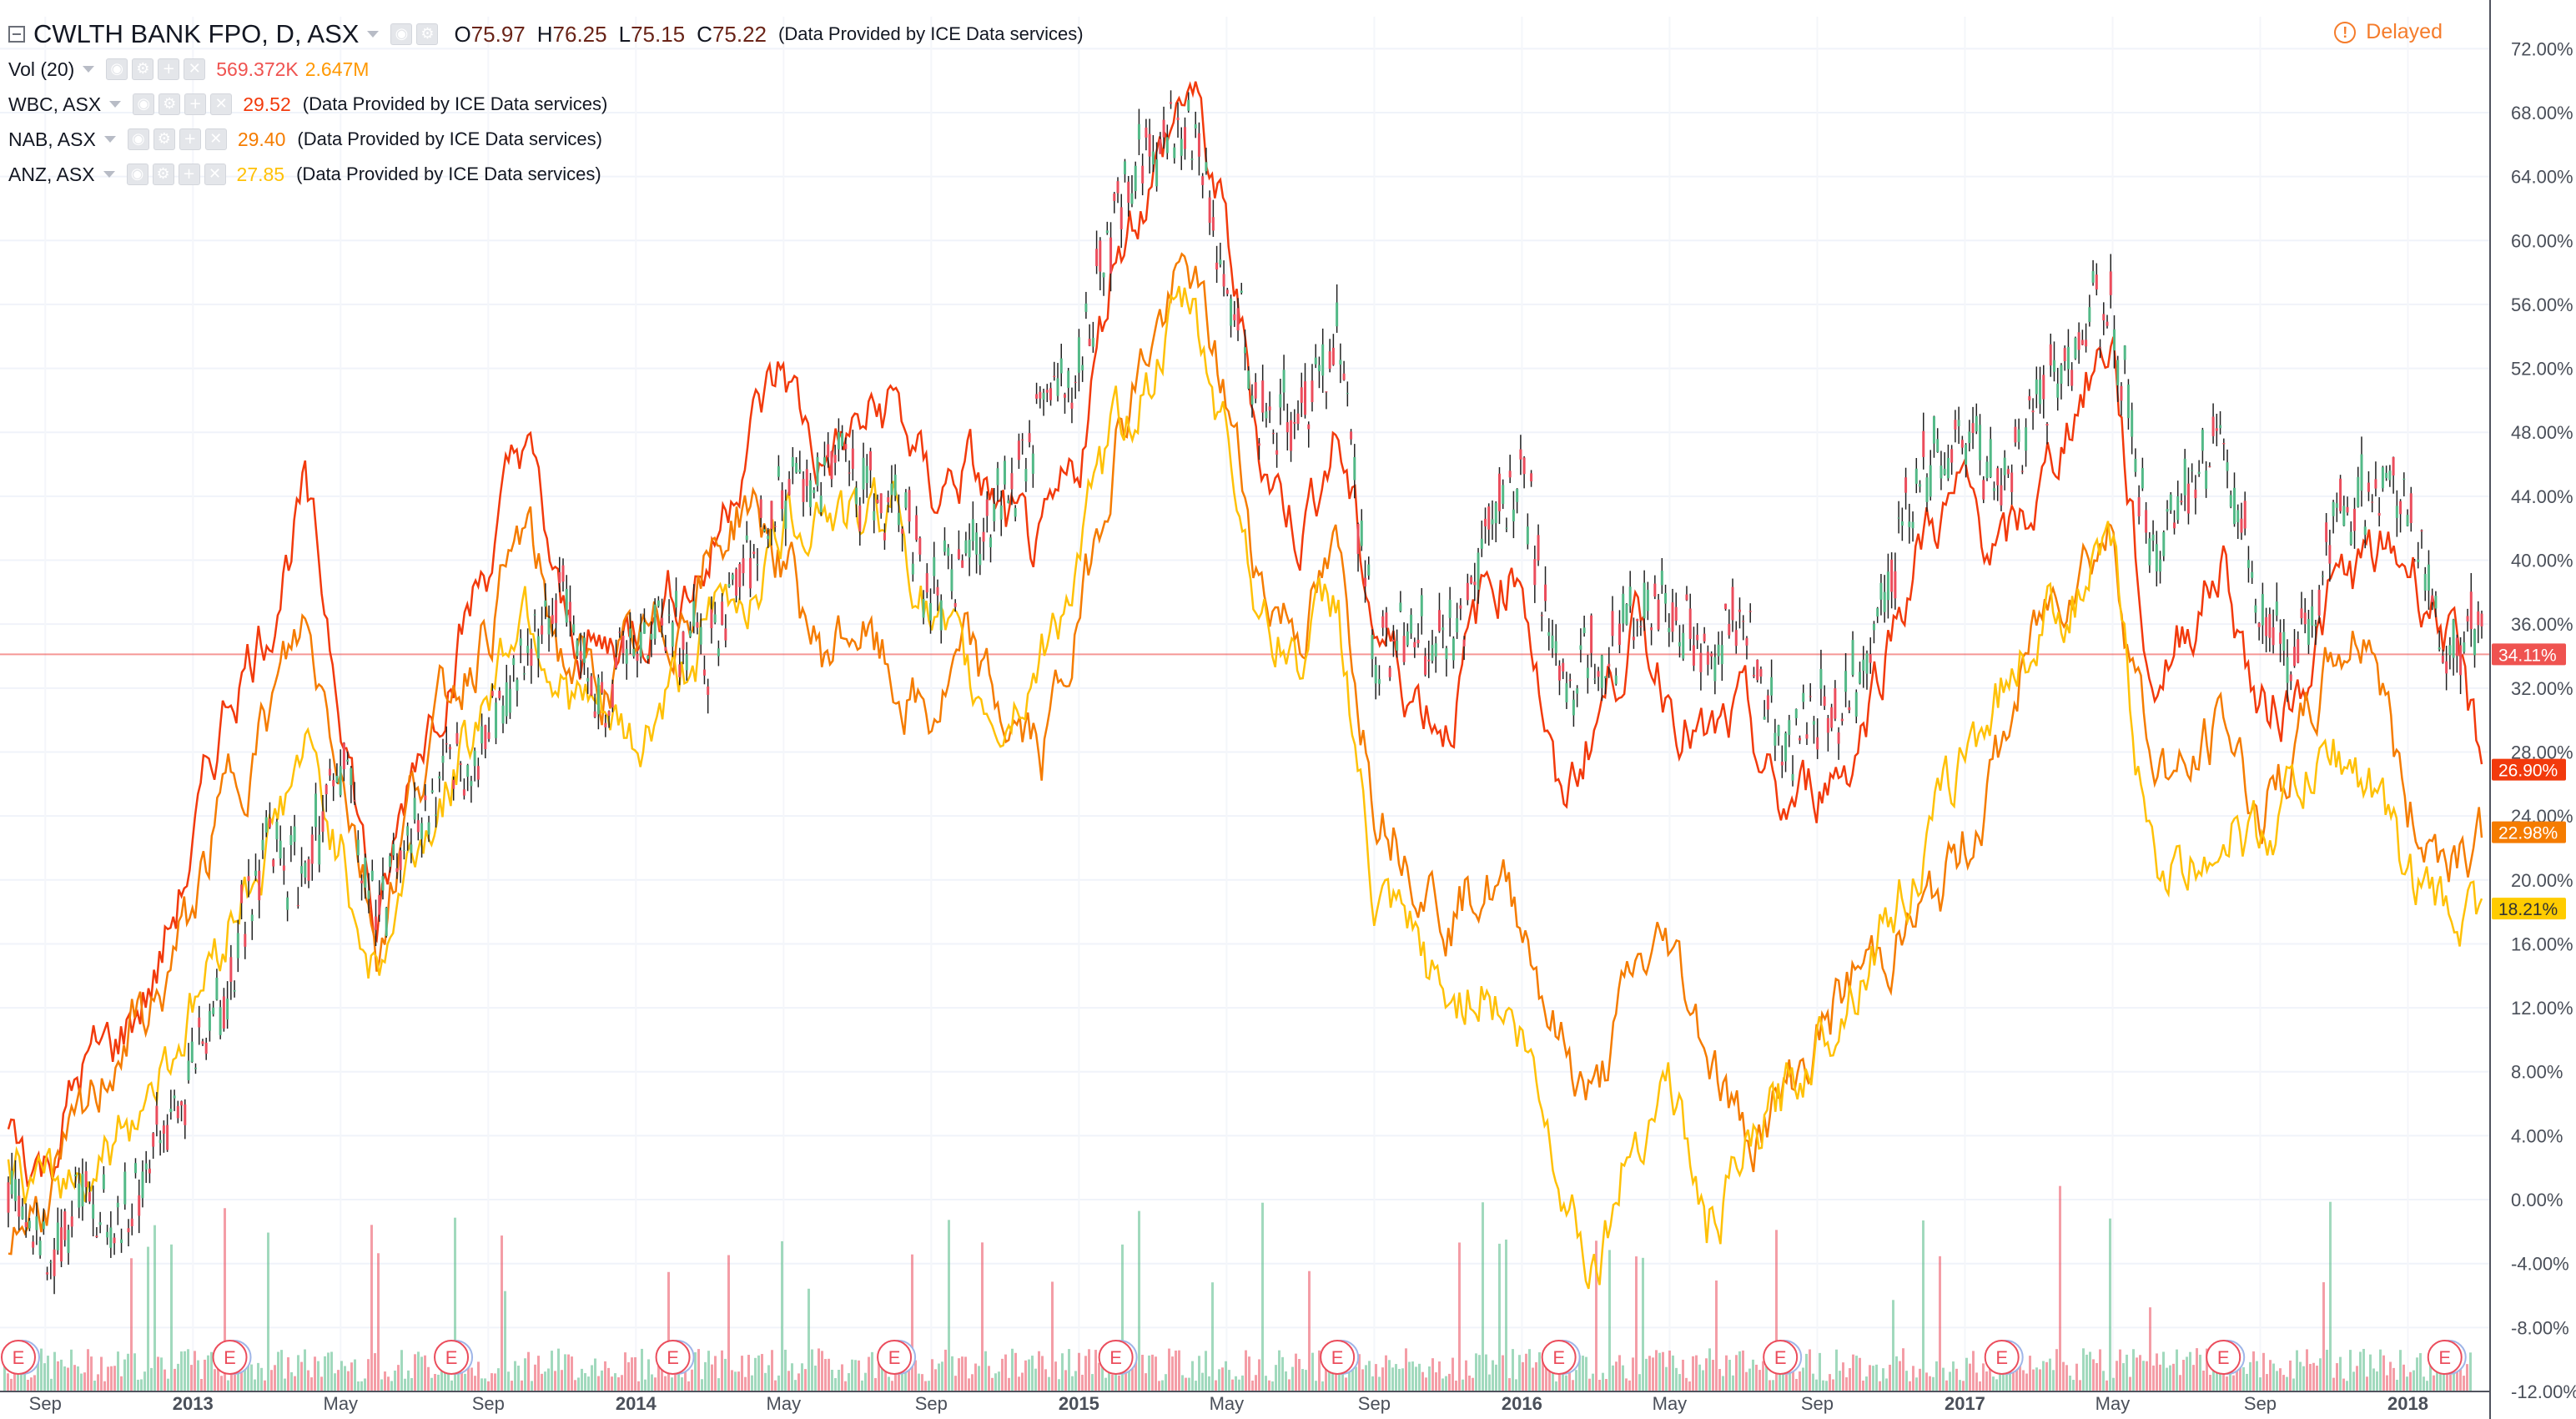 Image resolution: width=2576 pixels, height=1419 pixels. What do you see at coordinates (16, 34) in the screenshot?
I see `collapse-icon` at bounding box center [16, 34].